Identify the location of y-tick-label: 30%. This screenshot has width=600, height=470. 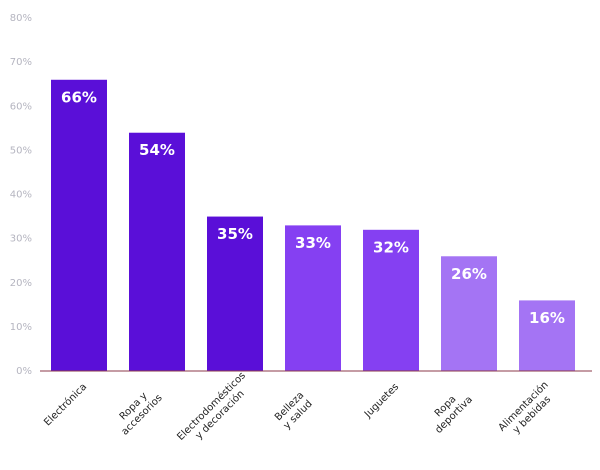
(21, 239).